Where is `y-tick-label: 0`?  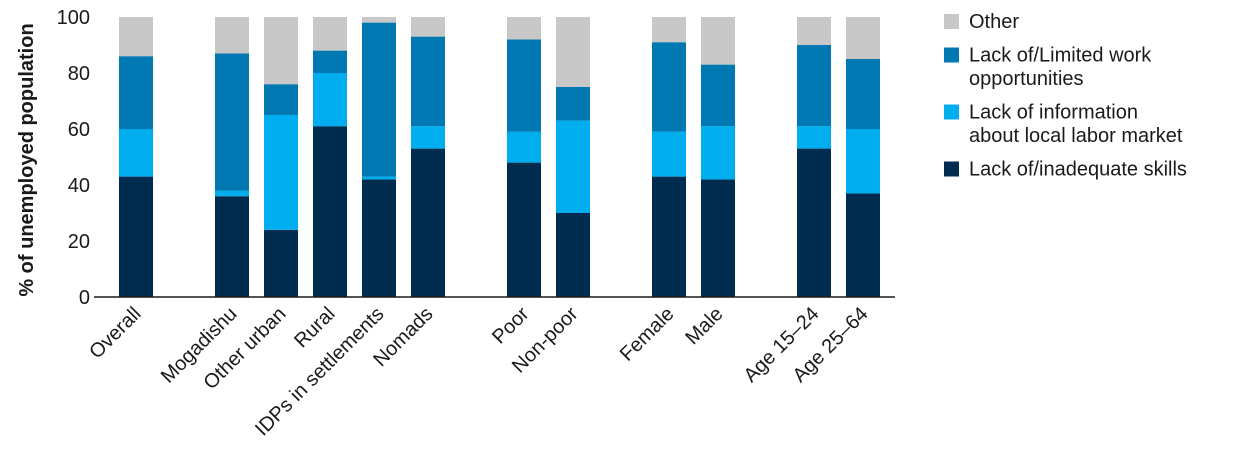
y-tick-label: 0 is located at coordinates (84, 298).